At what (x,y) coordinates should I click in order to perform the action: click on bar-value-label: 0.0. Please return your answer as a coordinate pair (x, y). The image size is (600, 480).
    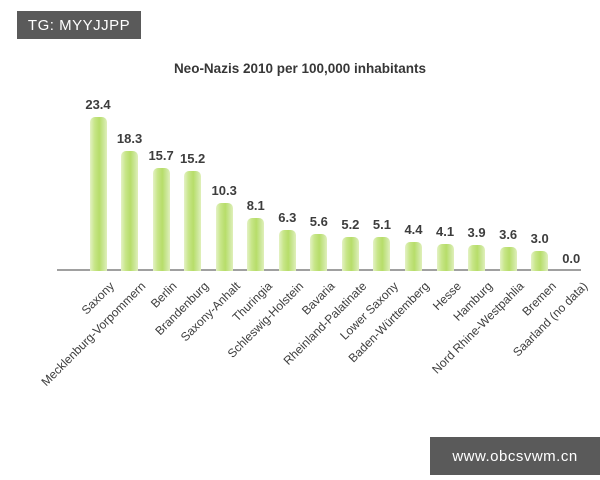
    Looking at the image, I should click on (571, 258).